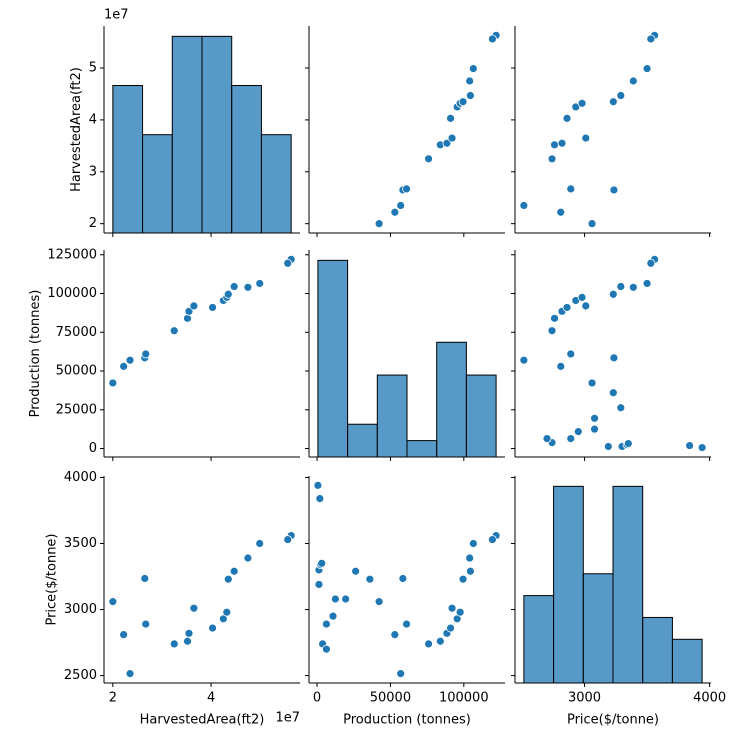  What do you see at coordinates (211, 698) in the screenshot?
I see `x-tick-label: 4` at bounding box center [211, 698].